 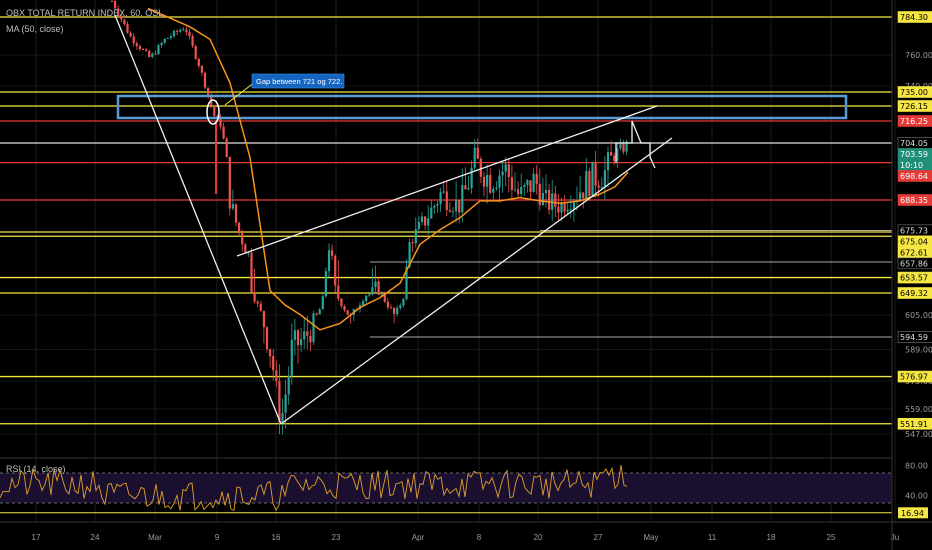 I want to click on y-tick-label: 559.00, so click(x=918, y=409).